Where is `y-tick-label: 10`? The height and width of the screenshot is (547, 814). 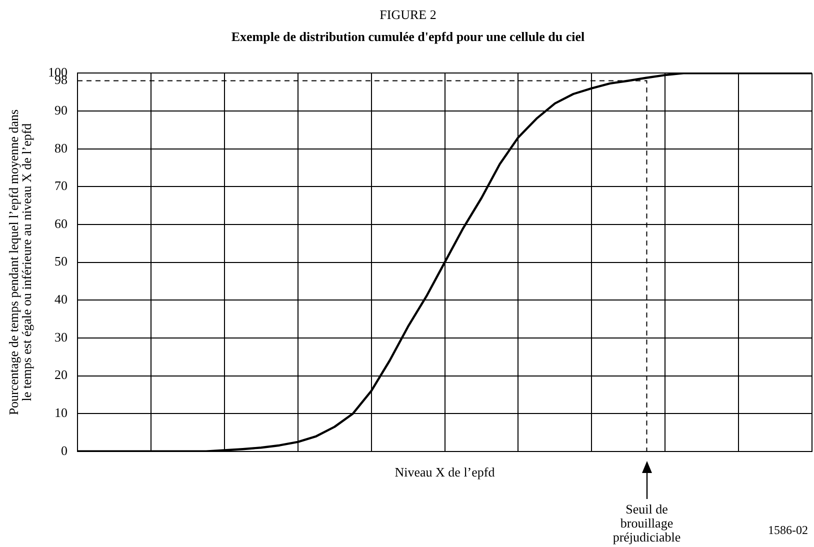 y-tick-label: 10 is located at coordinates (61, 412).